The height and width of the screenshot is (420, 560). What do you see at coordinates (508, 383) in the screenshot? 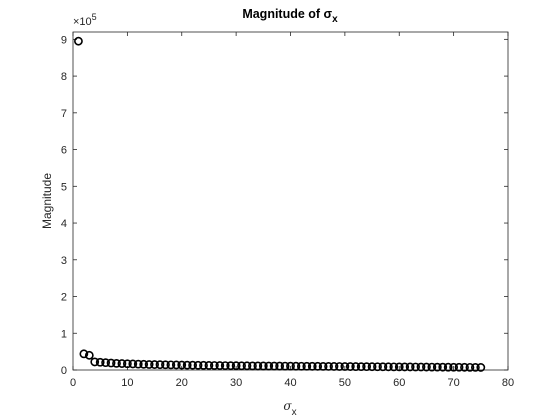
I see `x-tick-label: 80` at bounding box center [508, 383].